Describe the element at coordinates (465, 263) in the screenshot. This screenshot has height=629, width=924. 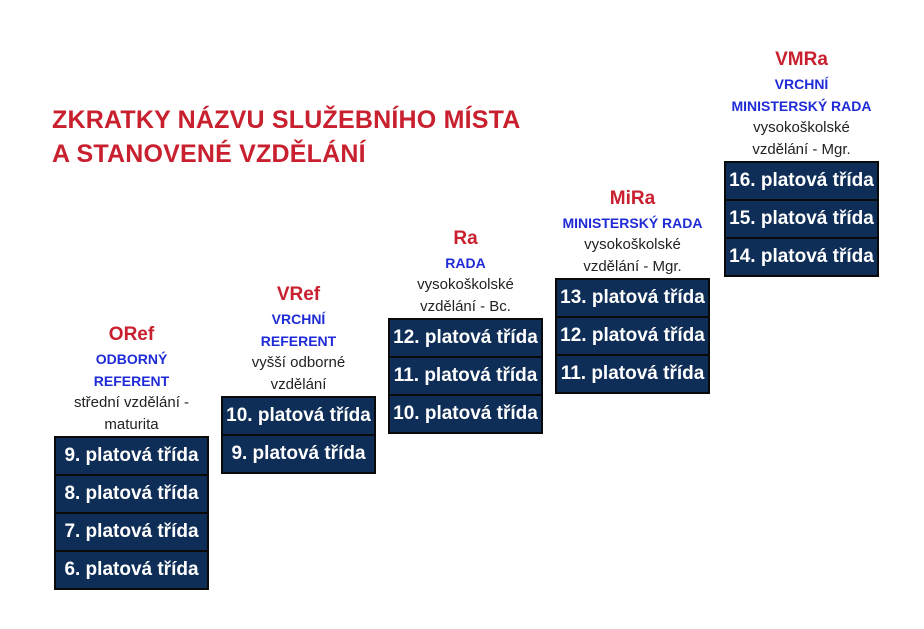
I see `rank-name-line: RADA` at that location.